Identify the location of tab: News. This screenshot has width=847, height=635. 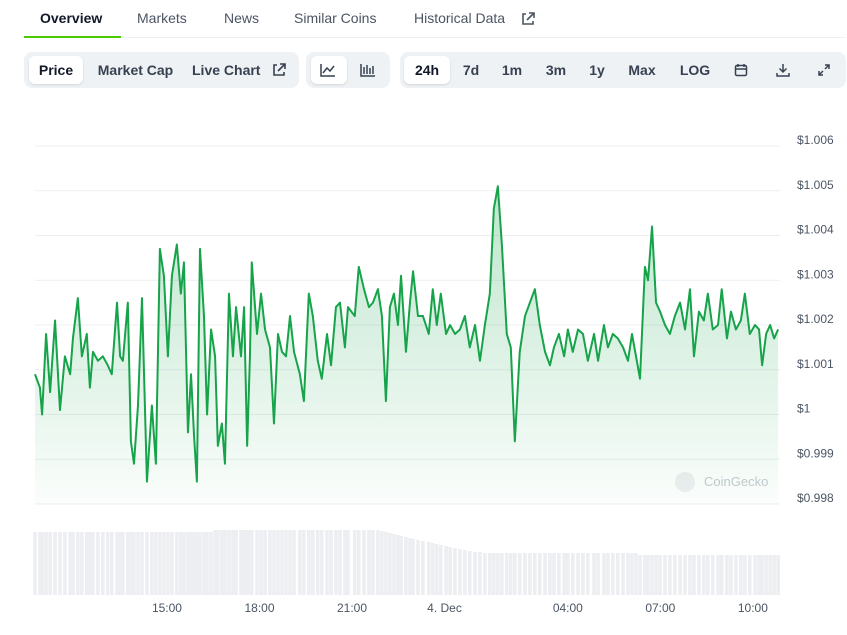
(242, 18).